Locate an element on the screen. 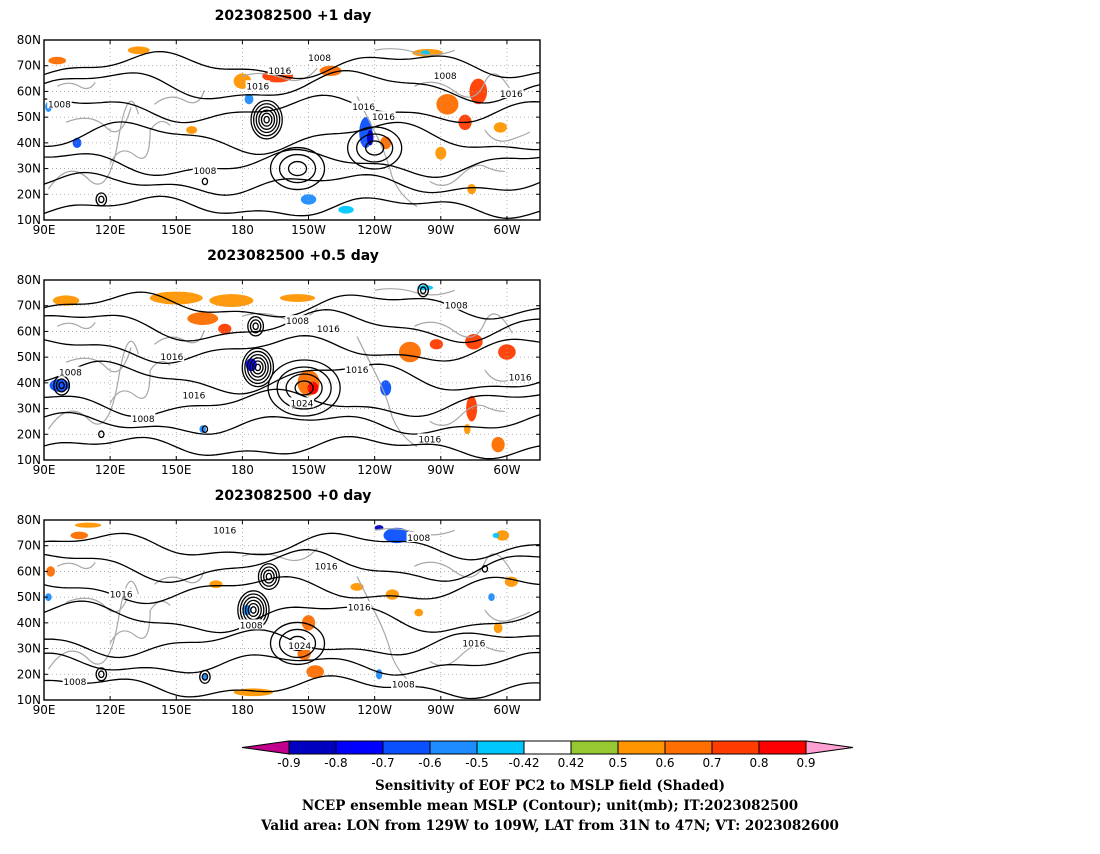  panel-title: 2023082500 +0.5 day is located at coordinates (293, 256).